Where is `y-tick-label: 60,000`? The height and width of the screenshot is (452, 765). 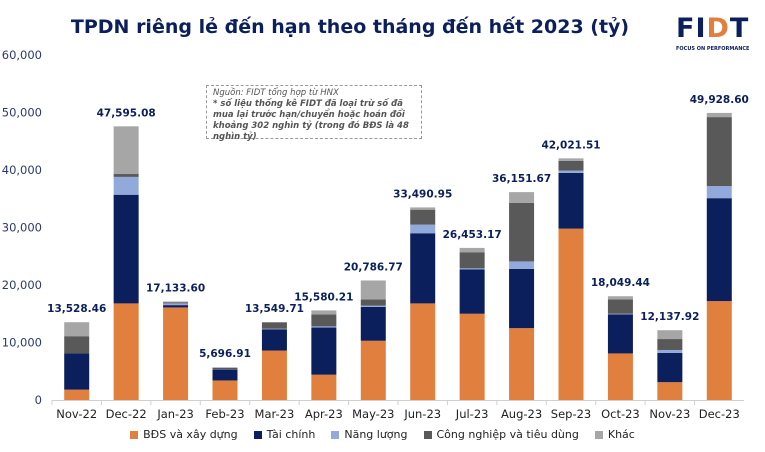
y-tick-label: 60,000 is located at coordinates (22, 55).